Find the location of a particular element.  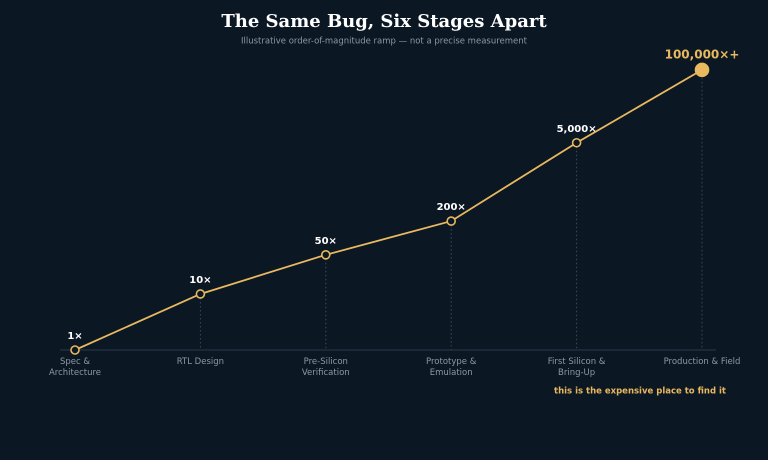

x-tick-label: Prototype & Emulation is located at coordinates (451, 367).